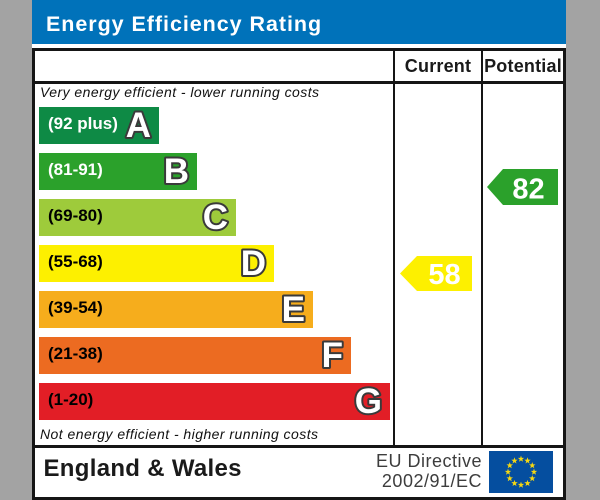 Image resolution: width=600 pixels, height=500 pixels. Describe the element at coordinates (214, 217) in the screenshot. I see `svg-text: C` at that location.